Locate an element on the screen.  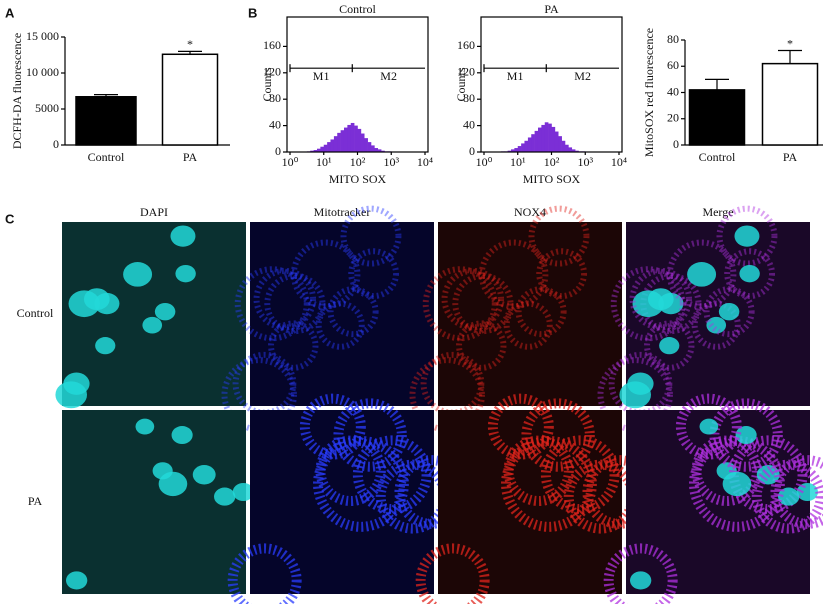
row-label: Control is located at coordinates (35, 313).